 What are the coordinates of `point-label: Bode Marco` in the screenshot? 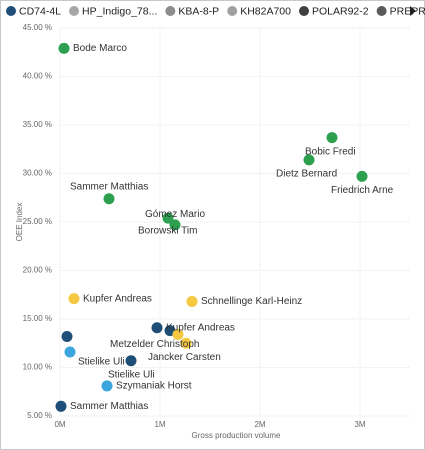 It's located at (100, 48).